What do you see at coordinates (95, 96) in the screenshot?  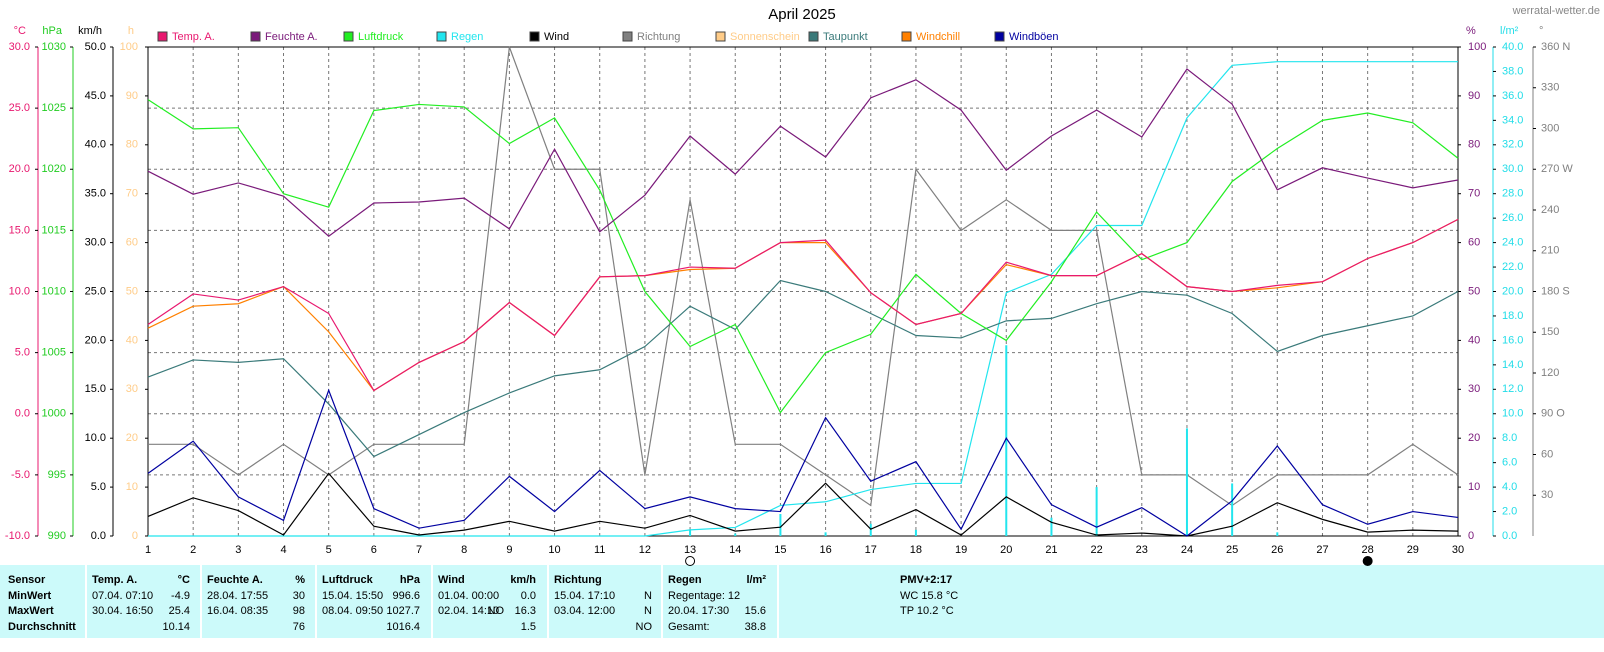 I see `y-tick-label: 45.0` at bounding box center [95, 96].